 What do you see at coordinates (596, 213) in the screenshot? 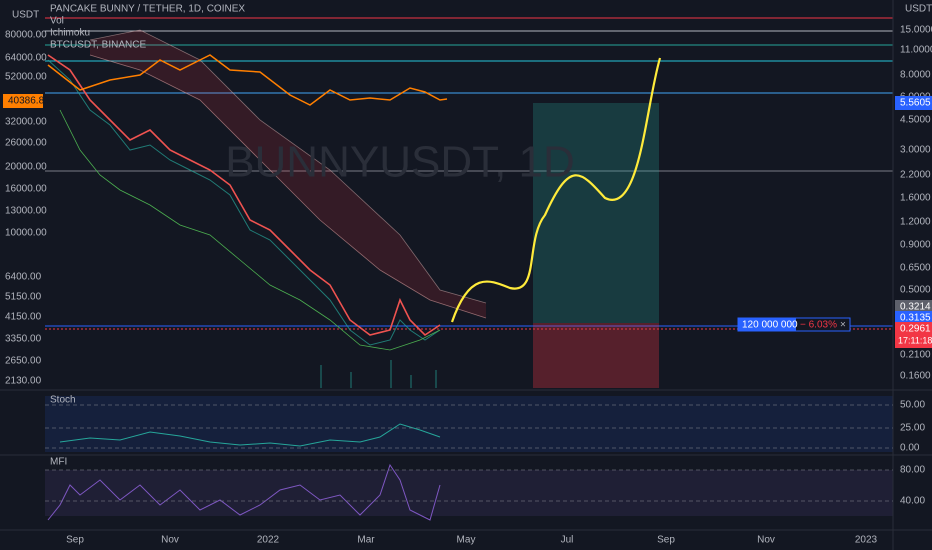
I see `profit-zone` at bounding box center [596, 213].